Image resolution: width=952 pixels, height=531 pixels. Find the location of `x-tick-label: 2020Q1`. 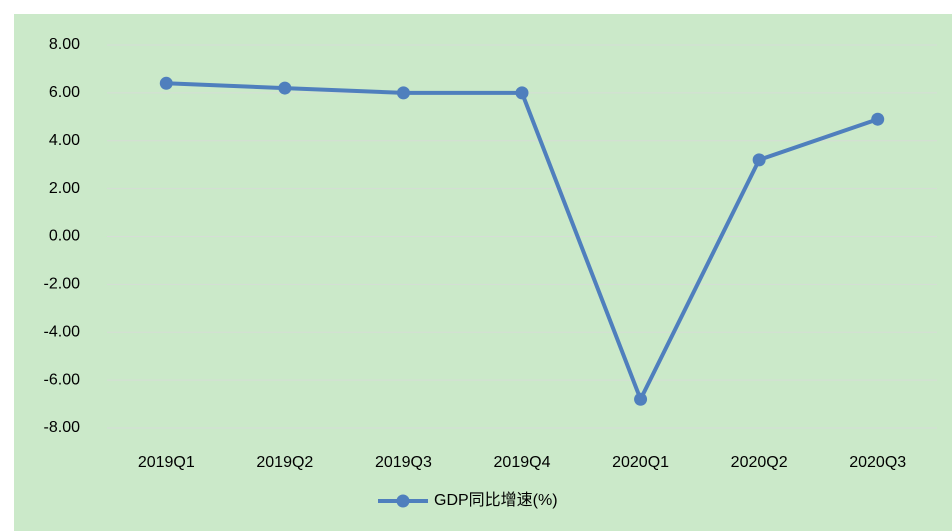

x-tick-label: 2020Q1 is located at coordinates (640, 462).